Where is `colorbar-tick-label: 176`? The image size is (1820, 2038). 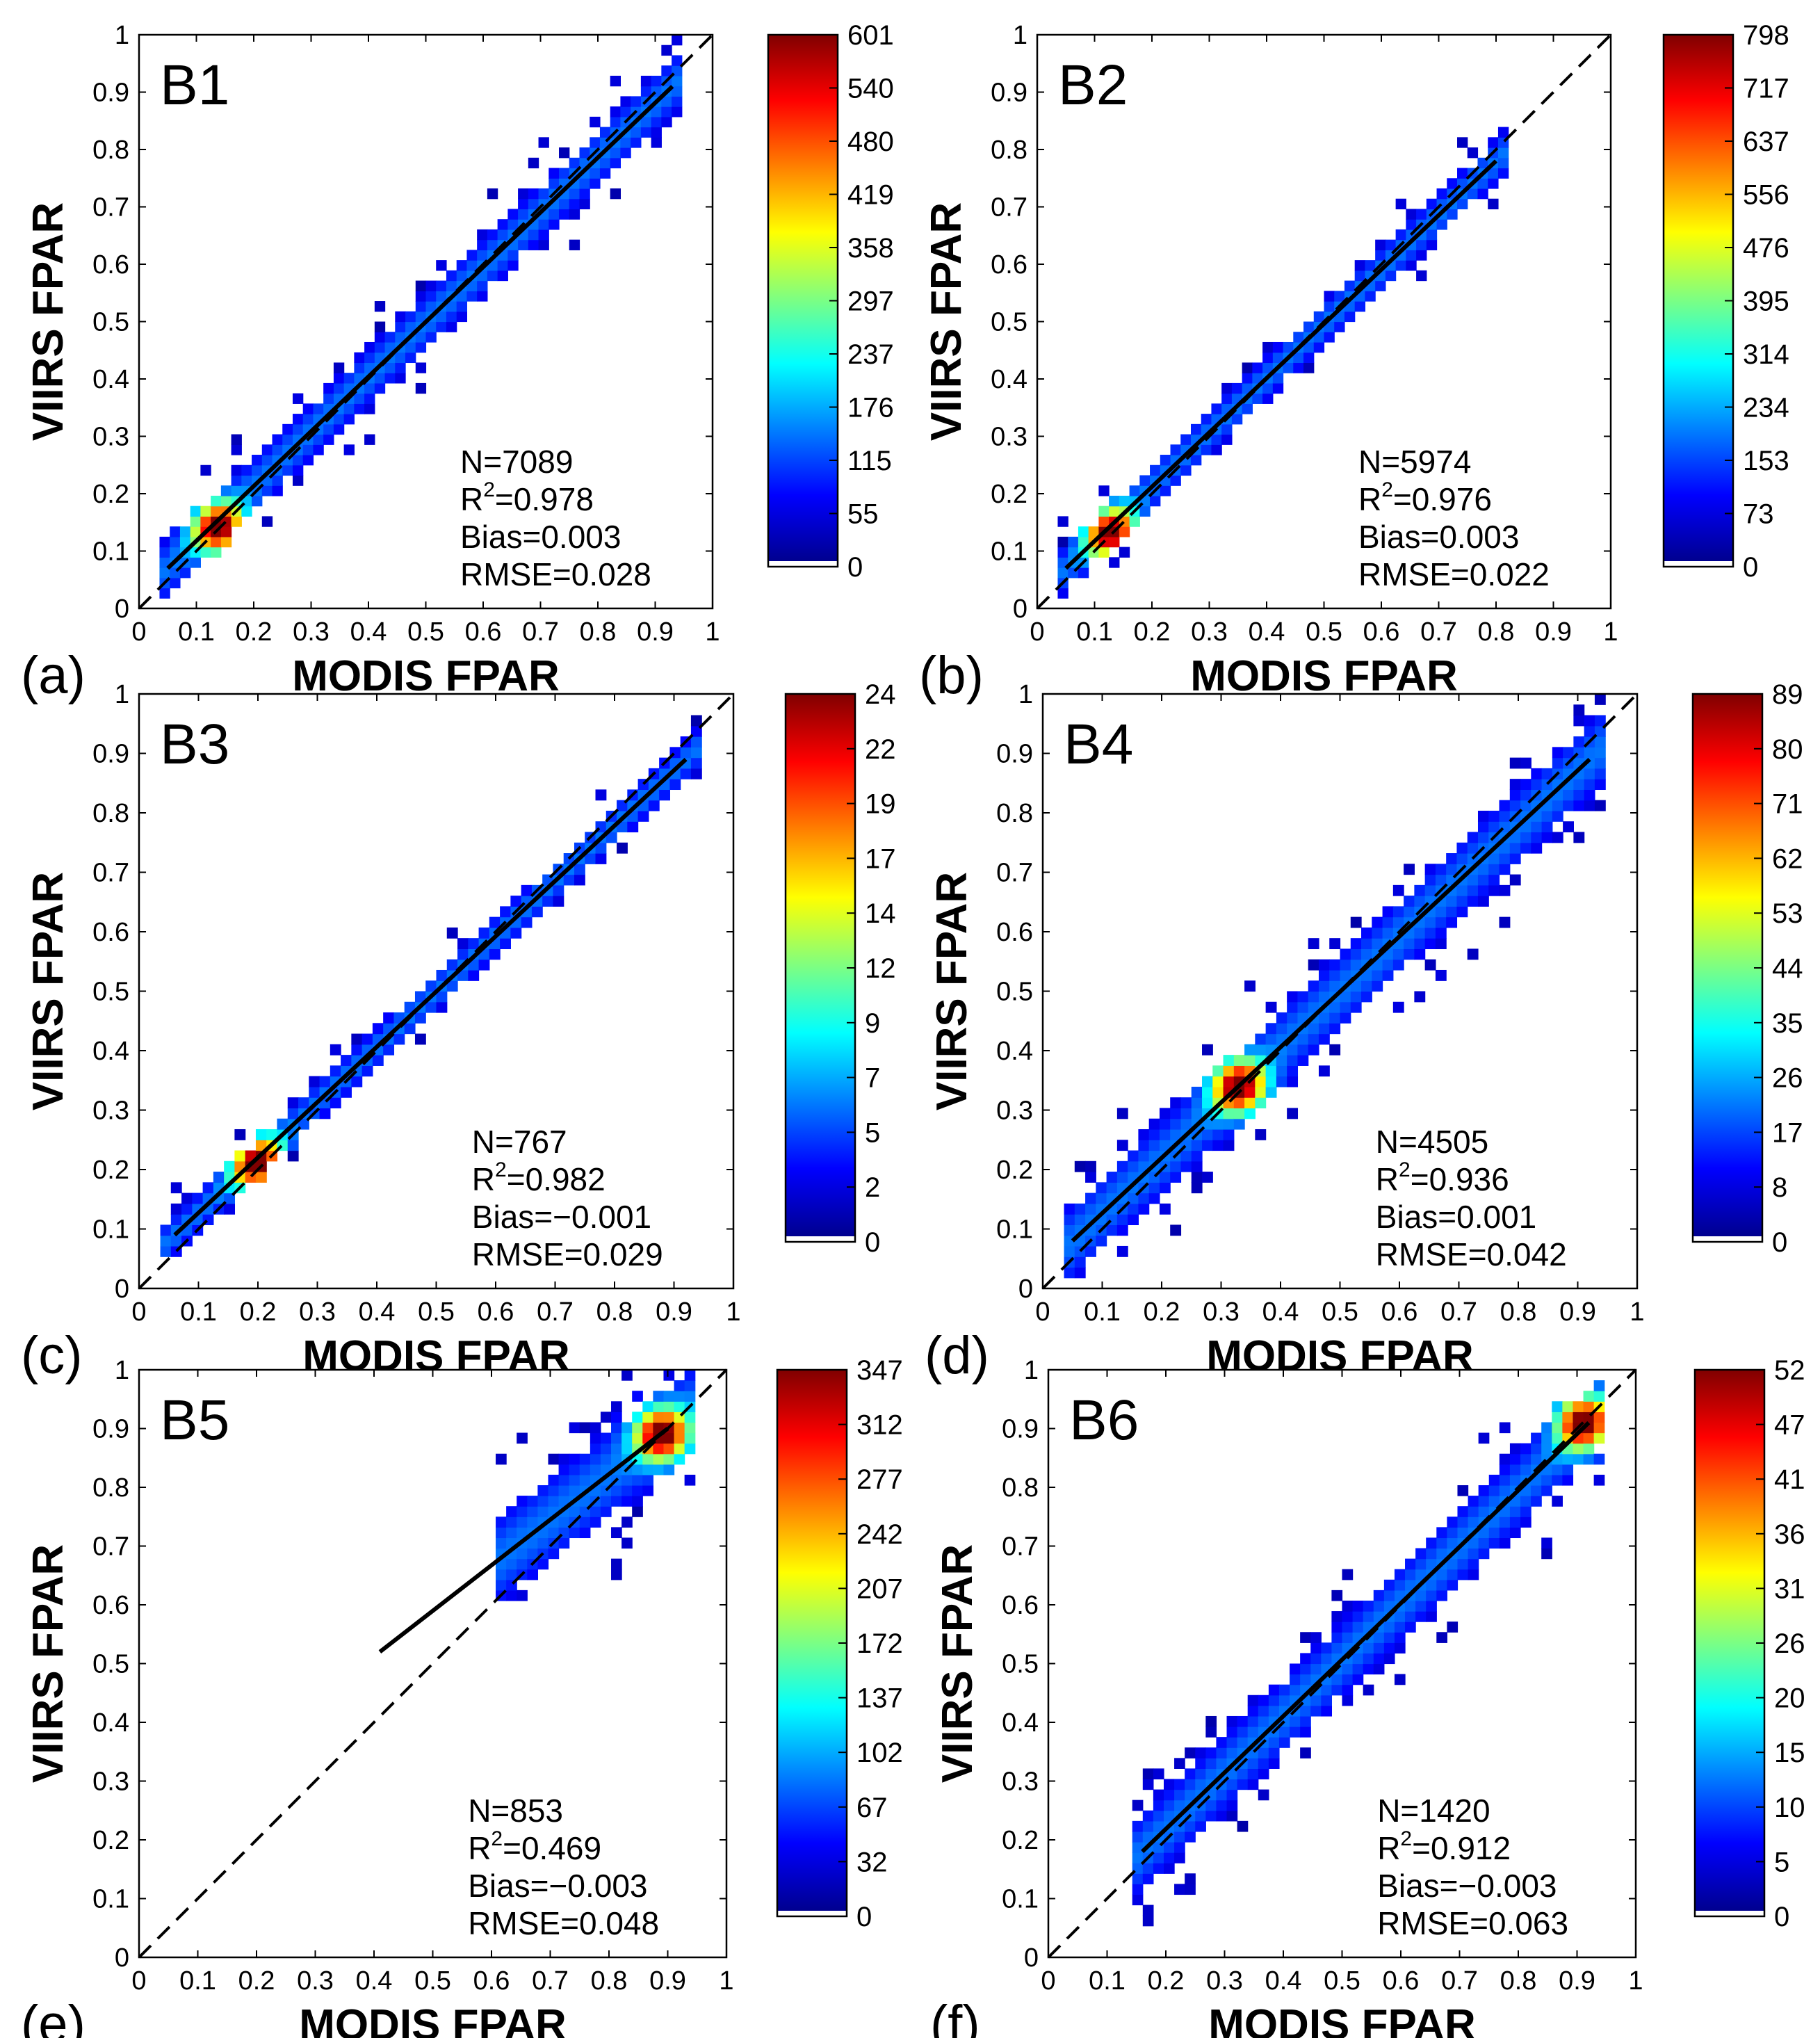
colorbar-tick-label: 176 is located at coordinates (871, 408).